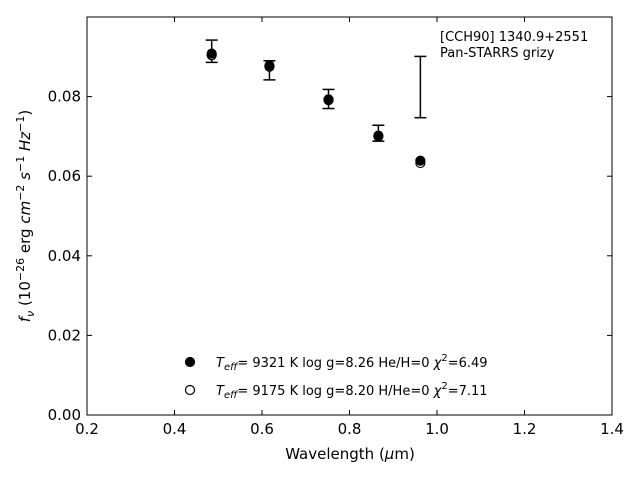  Describe the element at coordinates (64, 335) in the screenshot. I see `y-tick-label: 0.02` at that location.